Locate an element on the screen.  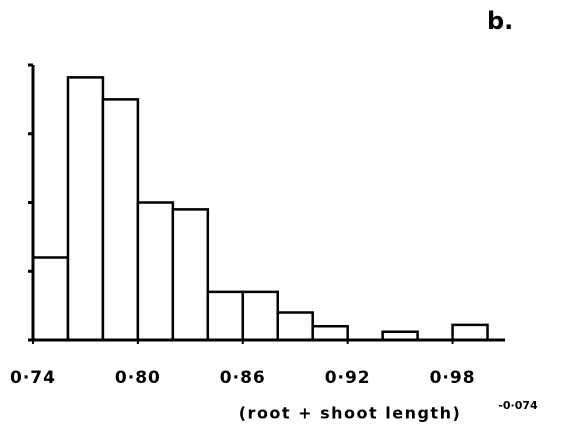
x-tick-label: 0·80 is located at coordinates (138, 378).